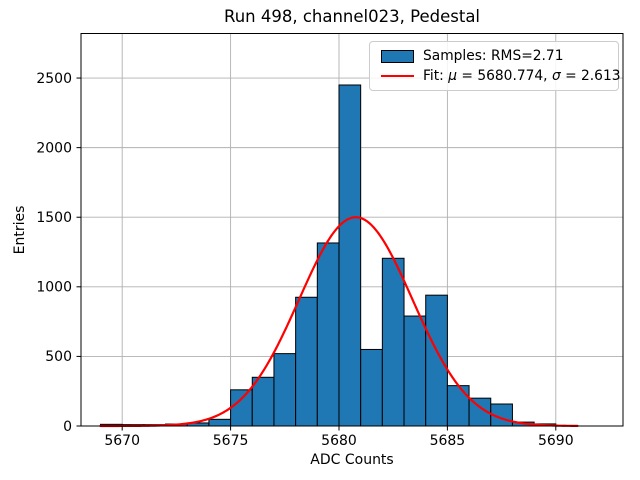 The height and width of the screenshot is (480, 640). I want to click on legend-samples-label: Samples: RMS=2.71, so click(493, 56).